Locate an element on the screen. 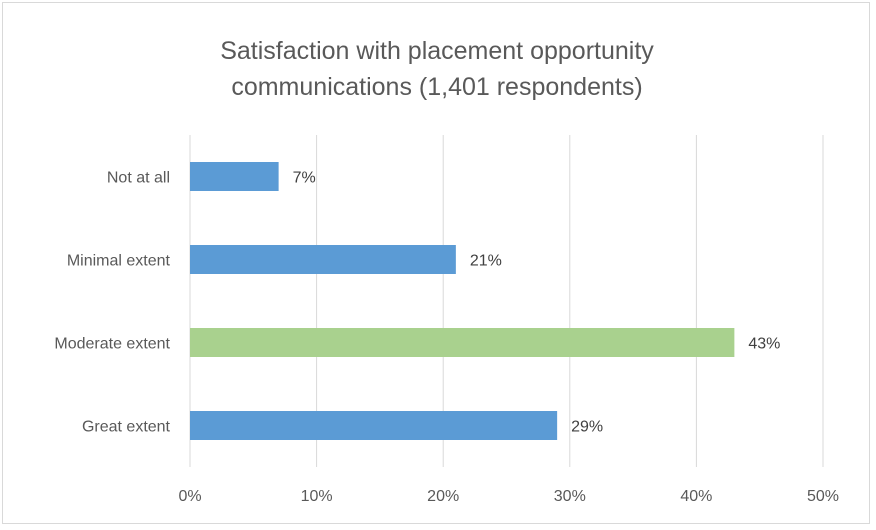 The image size is (876, 530). x-tick-label: 50% is located at coordinates (823, 496).